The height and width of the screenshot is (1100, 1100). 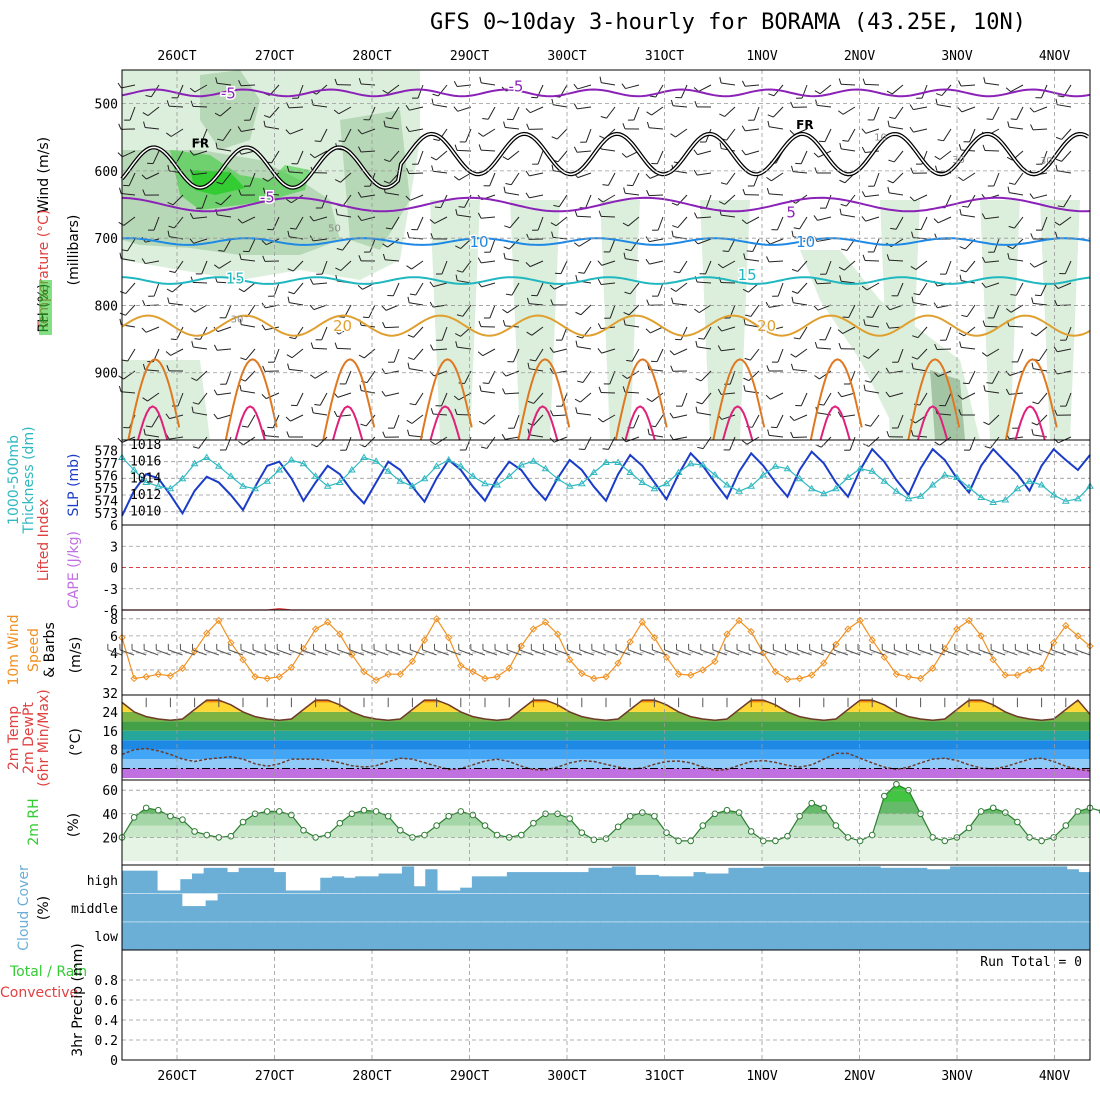 What do you see at coordinates (606, 482) in the screenshot?
I see `panel-frame` at bounding box center [606, 482].